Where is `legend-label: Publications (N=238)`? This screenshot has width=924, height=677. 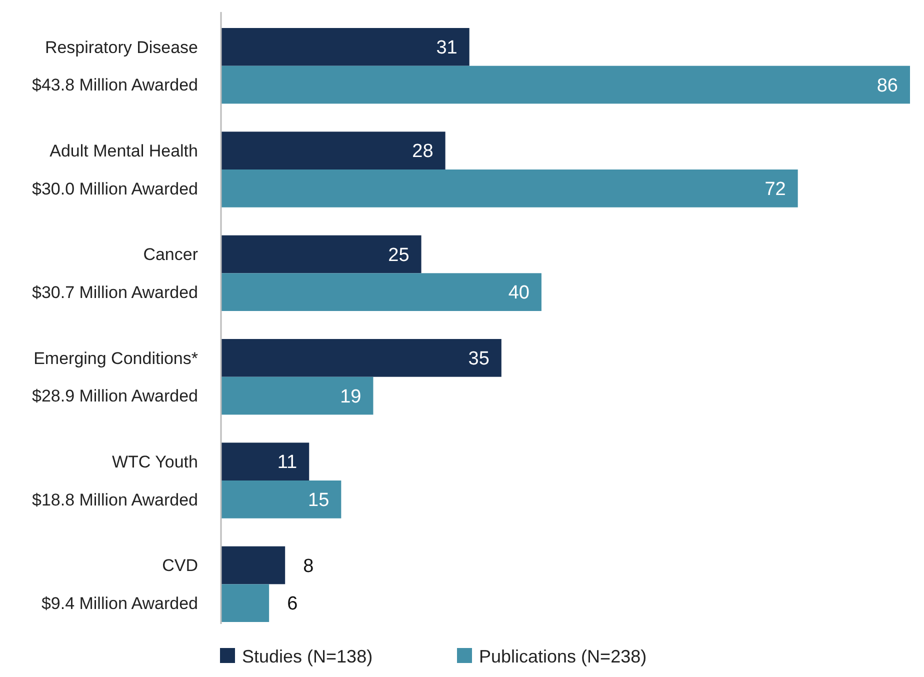 legend-label: Publications (N=238) is located at coordinates (563, 656).